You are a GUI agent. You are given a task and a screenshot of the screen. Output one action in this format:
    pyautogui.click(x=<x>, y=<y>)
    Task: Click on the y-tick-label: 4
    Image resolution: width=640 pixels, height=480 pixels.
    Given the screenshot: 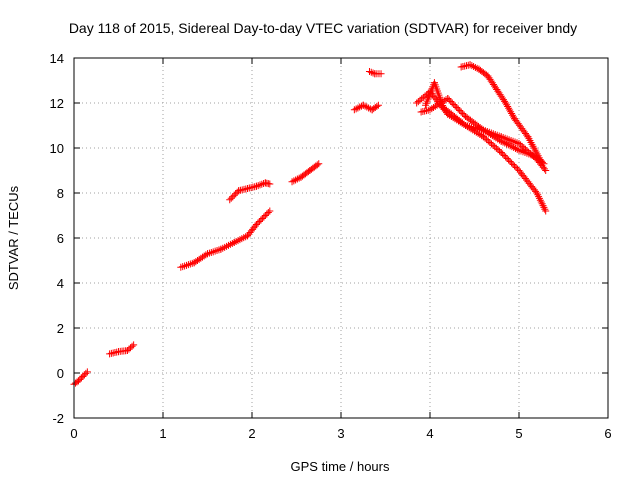 What is the action you would take?
    pyautogui.click(x=60, y=283)
    